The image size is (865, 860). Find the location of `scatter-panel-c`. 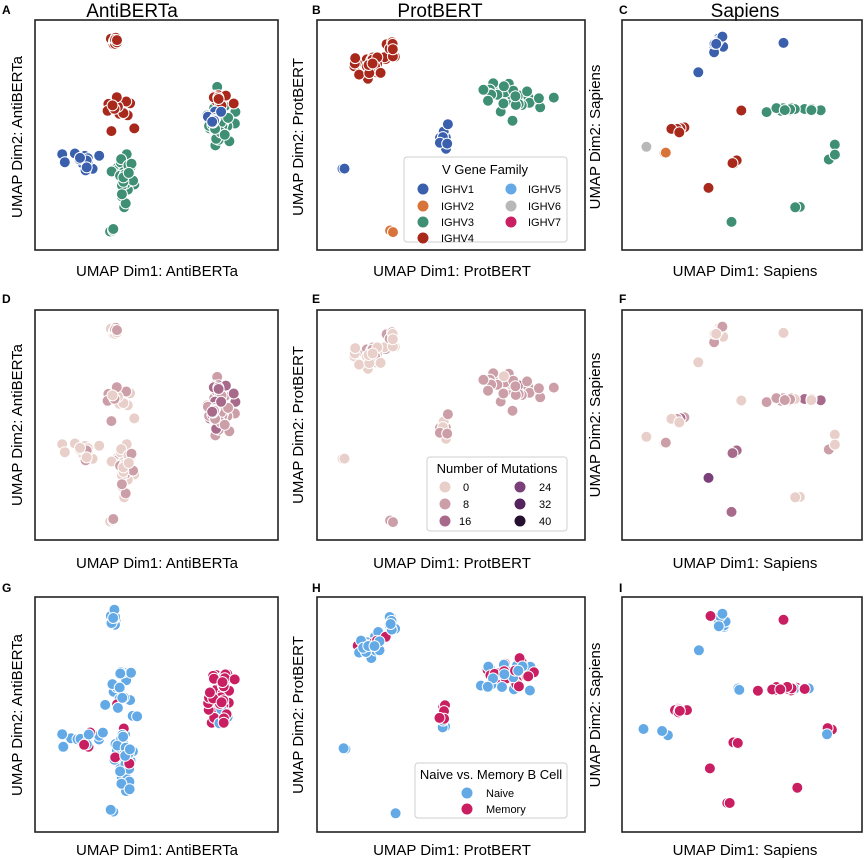

scatter-panel-c is located at coordinates (740, 129).